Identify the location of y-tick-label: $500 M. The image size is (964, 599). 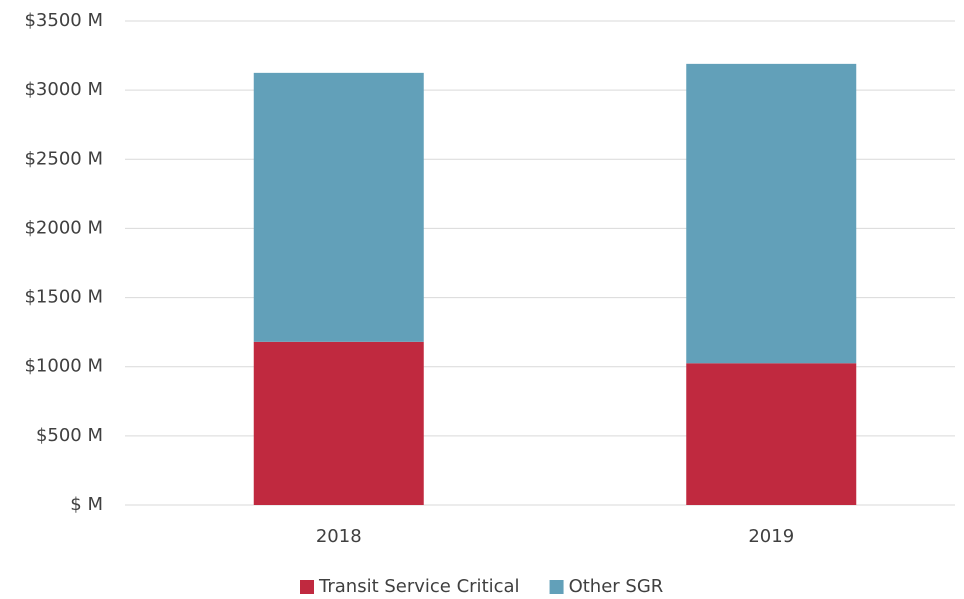
(69, 435).